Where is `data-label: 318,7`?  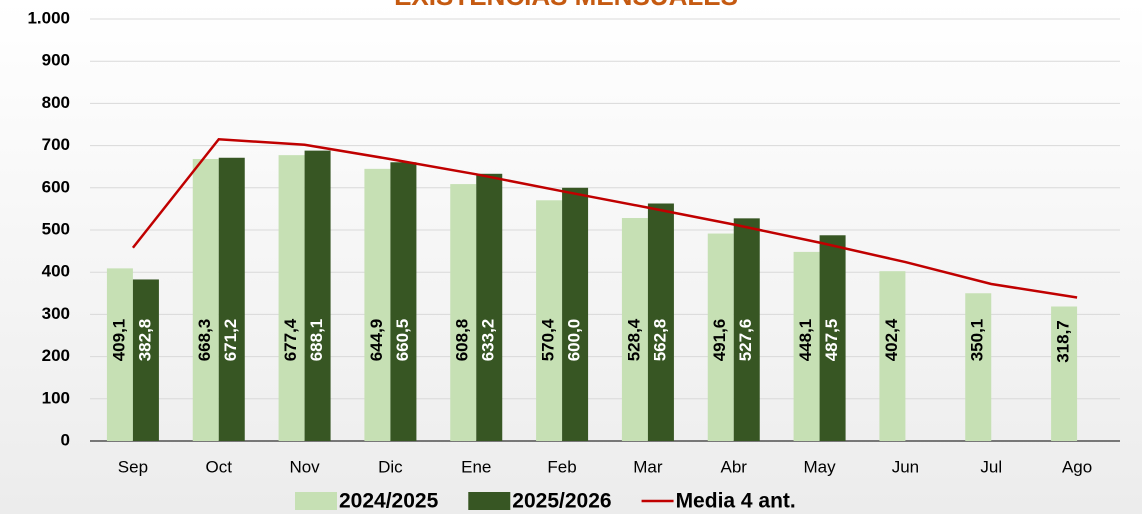 data-label: 318,7 is located at coordinates (1063, 341).